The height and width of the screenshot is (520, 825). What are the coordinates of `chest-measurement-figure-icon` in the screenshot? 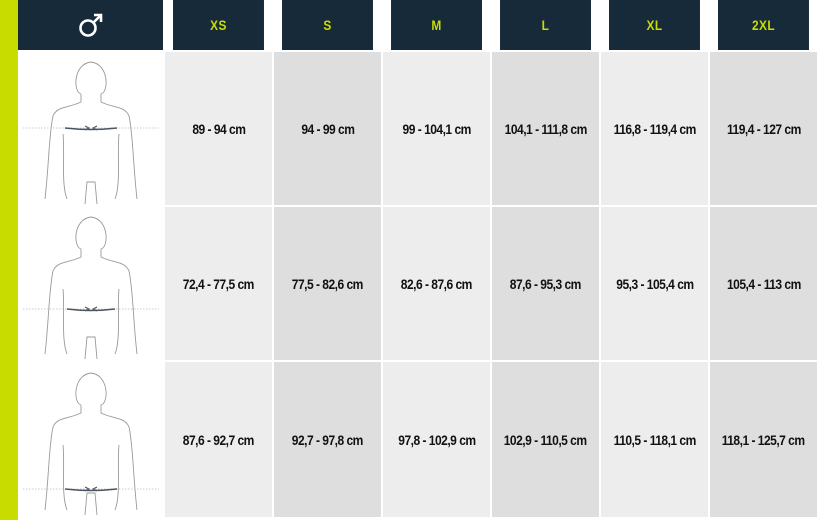 It's located at (90, 128).